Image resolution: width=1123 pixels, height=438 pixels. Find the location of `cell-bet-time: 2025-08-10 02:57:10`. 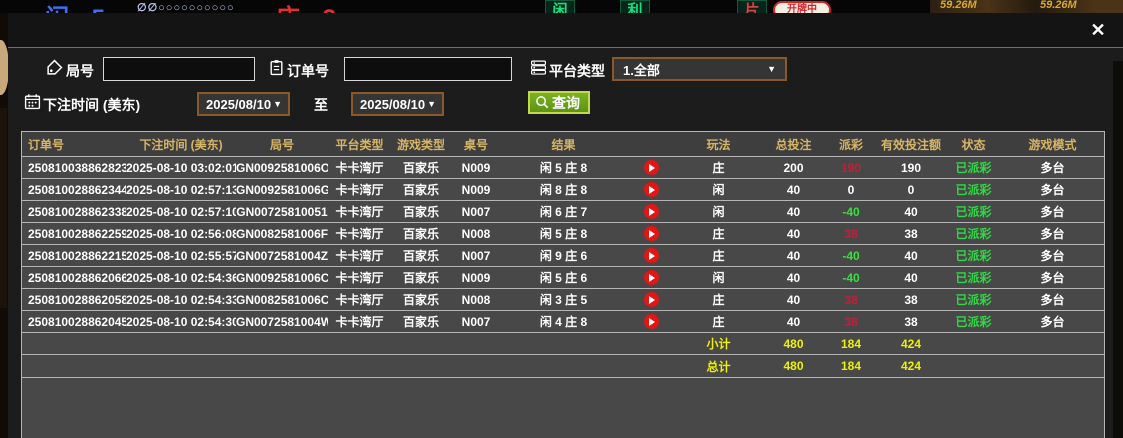

cell-bet-time: 2025-08-10 02:57:10 is located at coordinates (181, 211).